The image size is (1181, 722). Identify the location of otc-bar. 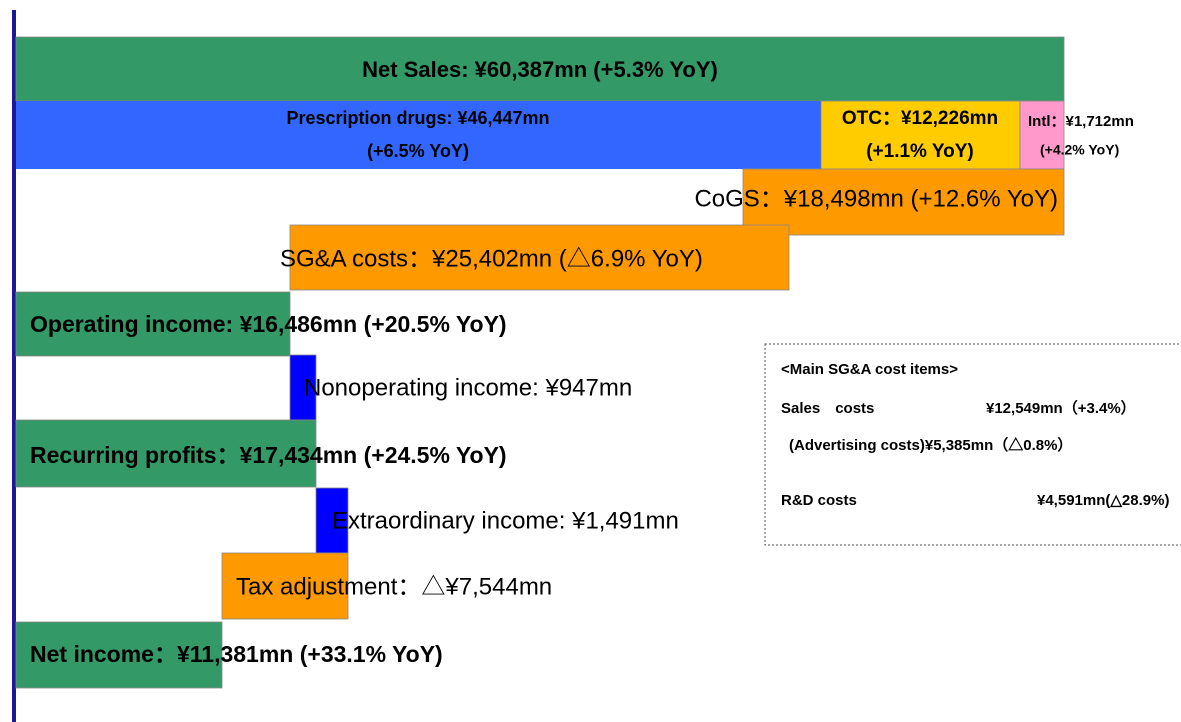
(920, 135).